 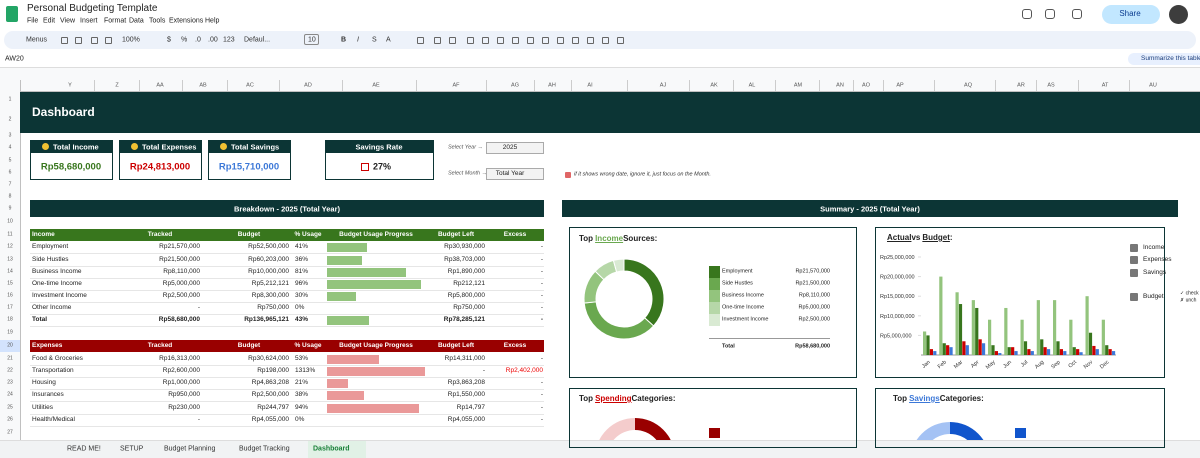 I want to click on row-header: 16, so click(x=10, y=295).